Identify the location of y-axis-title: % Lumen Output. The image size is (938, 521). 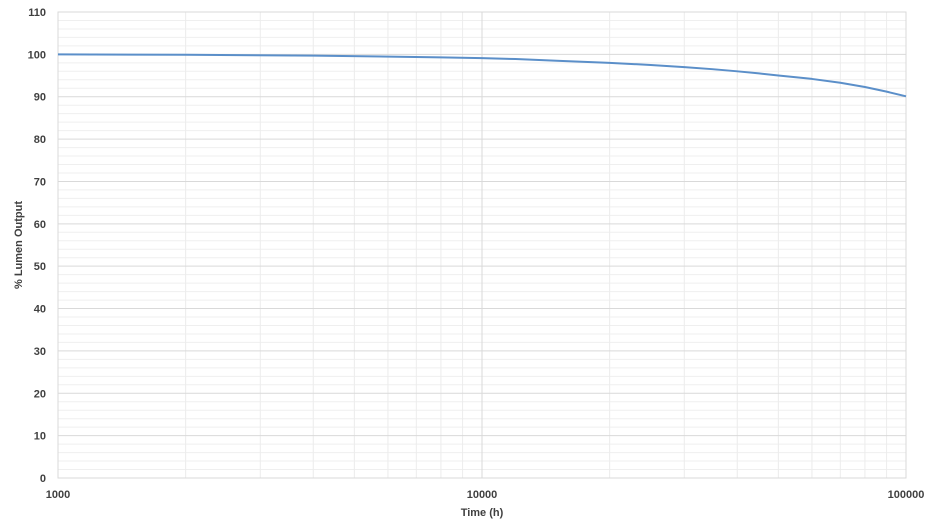
(19, 245).